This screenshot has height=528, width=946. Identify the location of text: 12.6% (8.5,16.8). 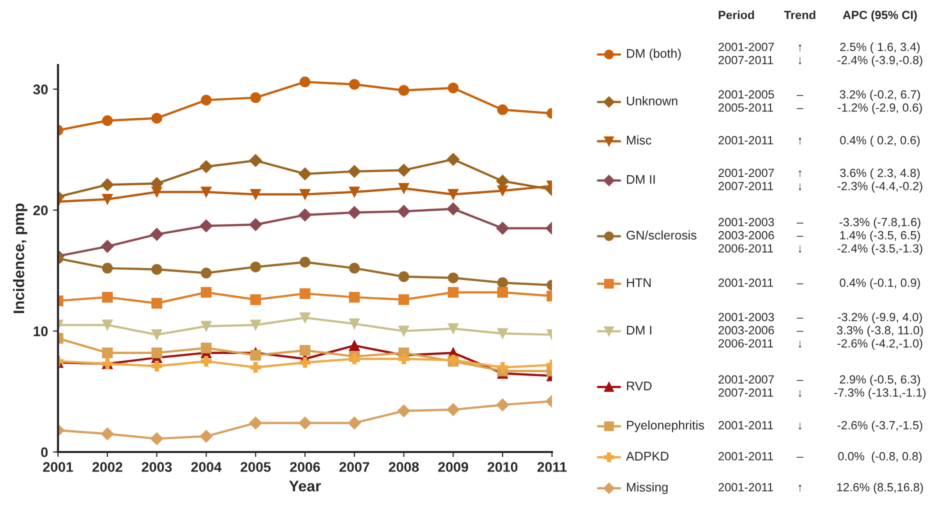
(880, 488).